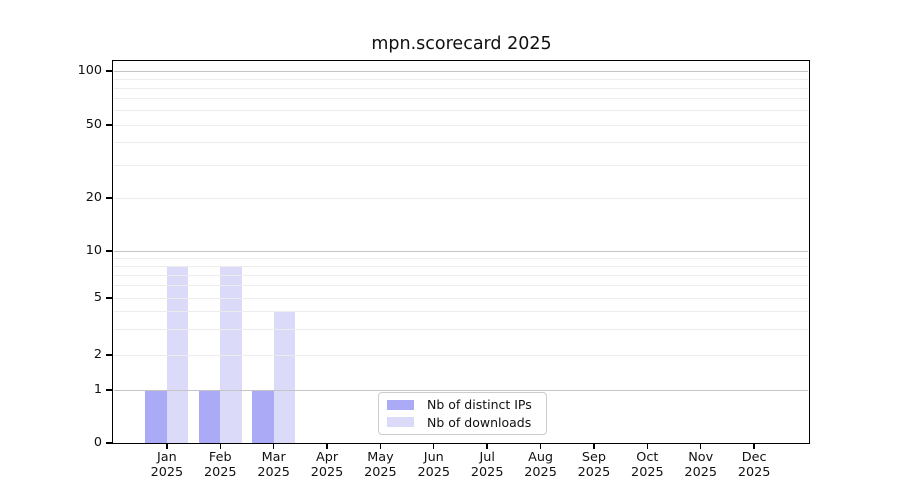  What do you see at coordinates (487, 446) in the screenshot?
I see `x-tick-mark-jul` at bounding box center [487, 446].